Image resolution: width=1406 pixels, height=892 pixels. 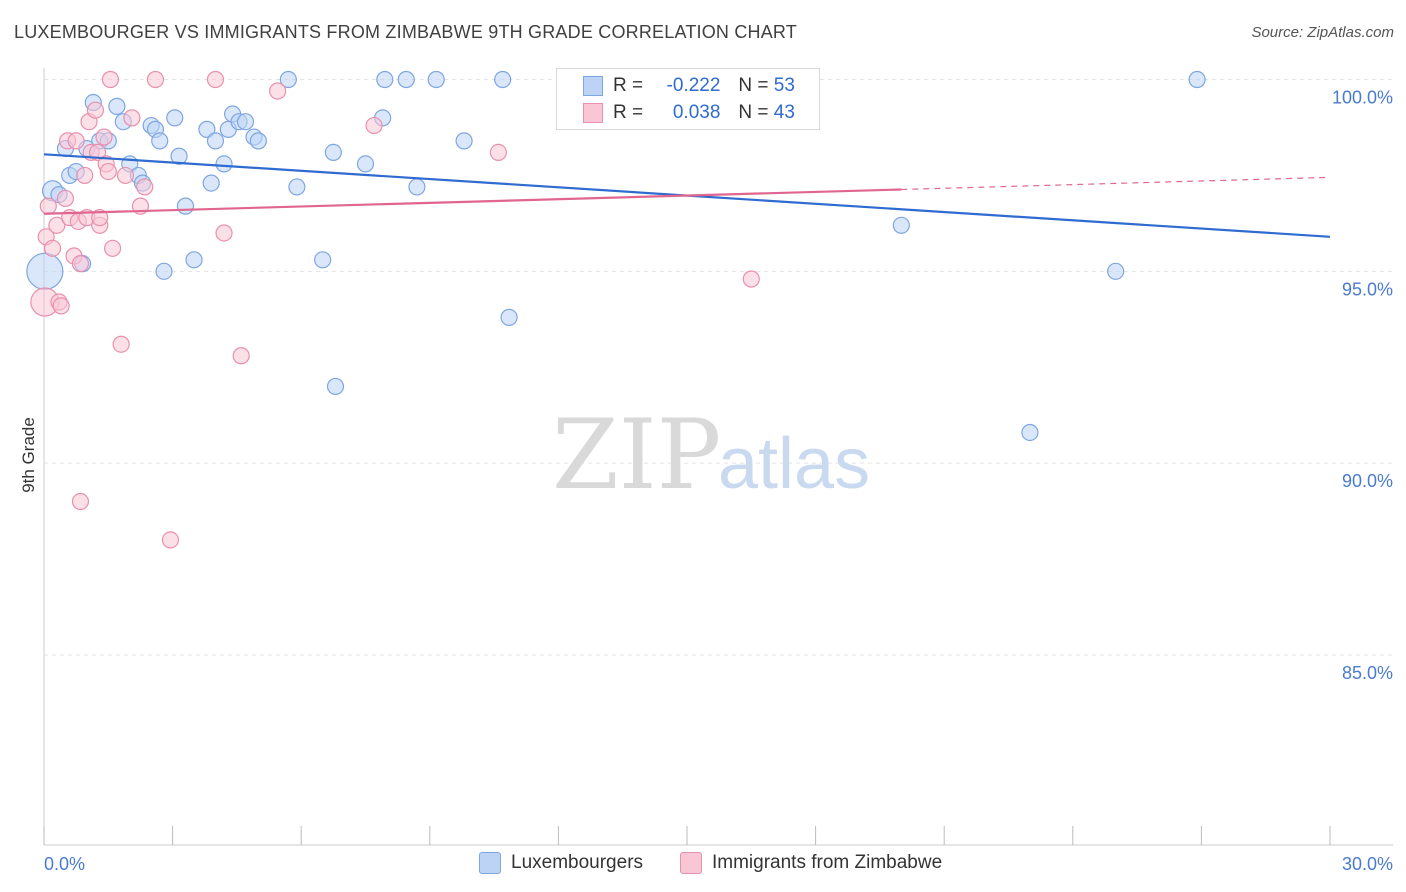 I want to click on trend-lines, so click(x=687, y=195).